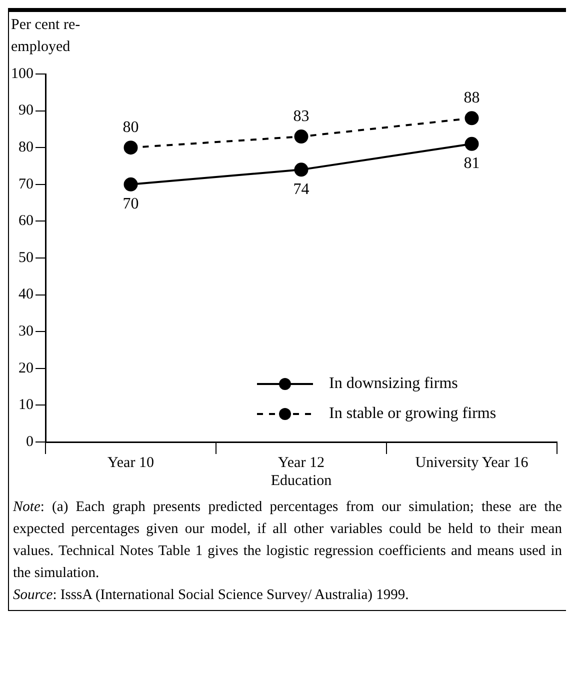  I want to click on x-tick-label: University Year 16, so click(472, 462).